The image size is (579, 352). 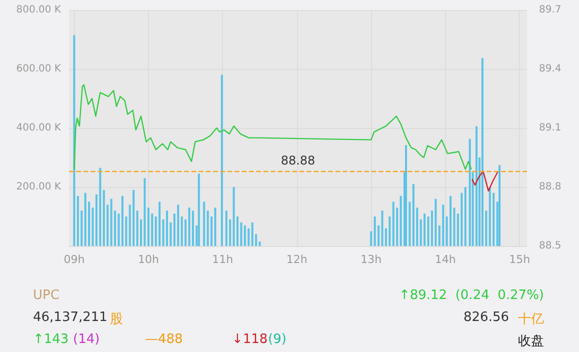 I want to click on ref-line-label: 88.88, so click(x=298, y=160).